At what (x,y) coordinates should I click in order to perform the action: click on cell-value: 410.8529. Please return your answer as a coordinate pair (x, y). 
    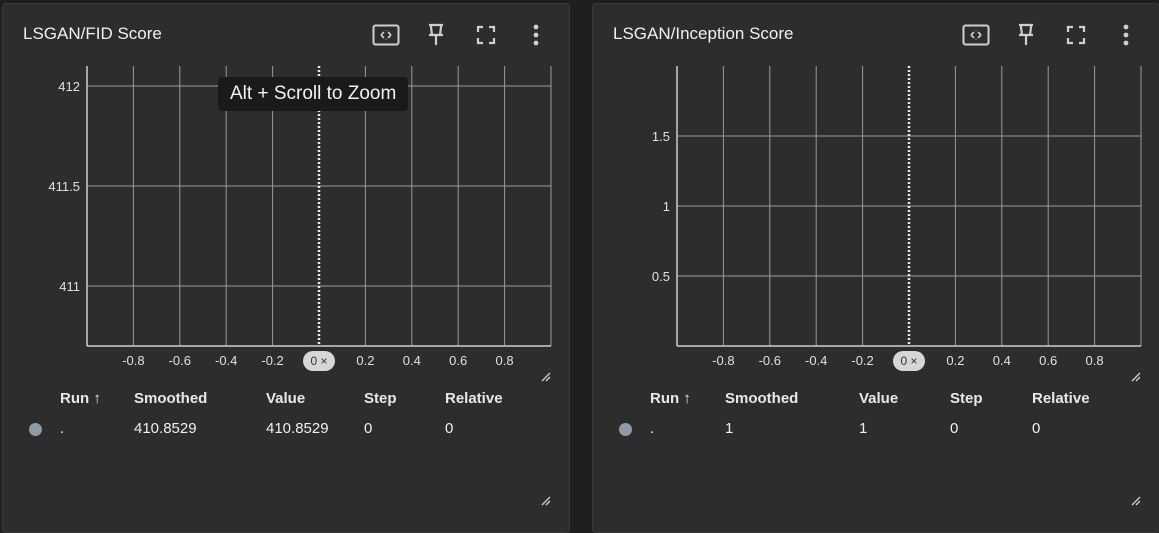
    Looking at the image, I should click on (297, 428).